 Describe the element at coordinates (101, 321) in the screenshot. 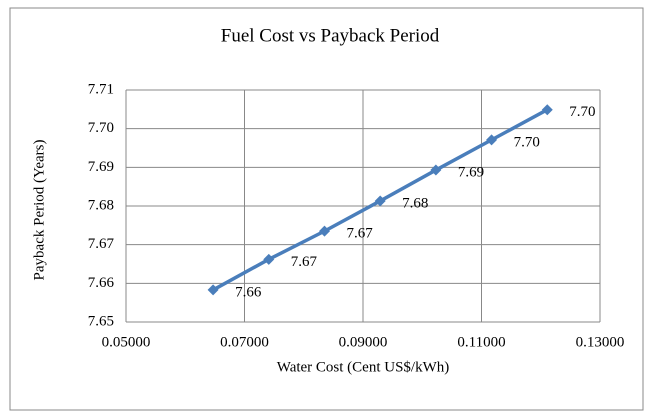

I see `y-tick-label: 7.65` at that location.